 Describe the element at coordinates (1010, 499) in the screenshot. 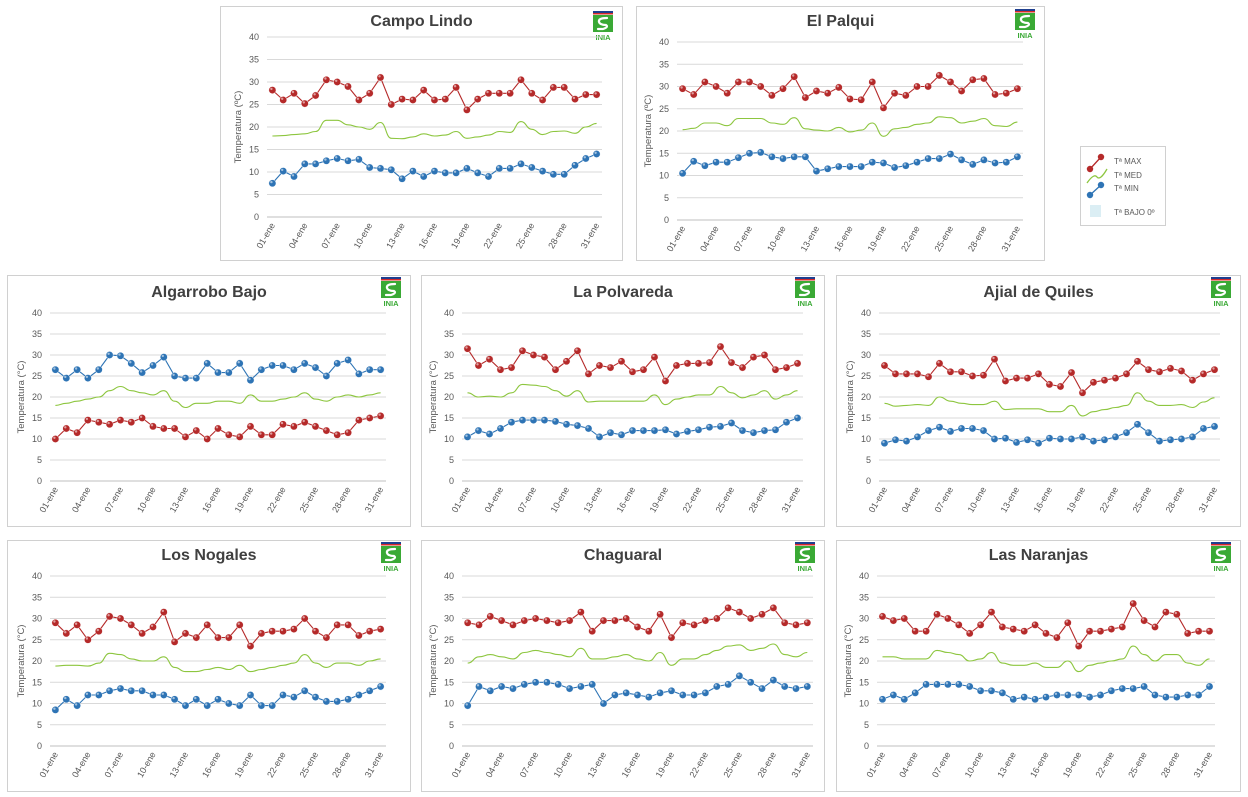

I see `x-tick-label: 13-ene` at that location.